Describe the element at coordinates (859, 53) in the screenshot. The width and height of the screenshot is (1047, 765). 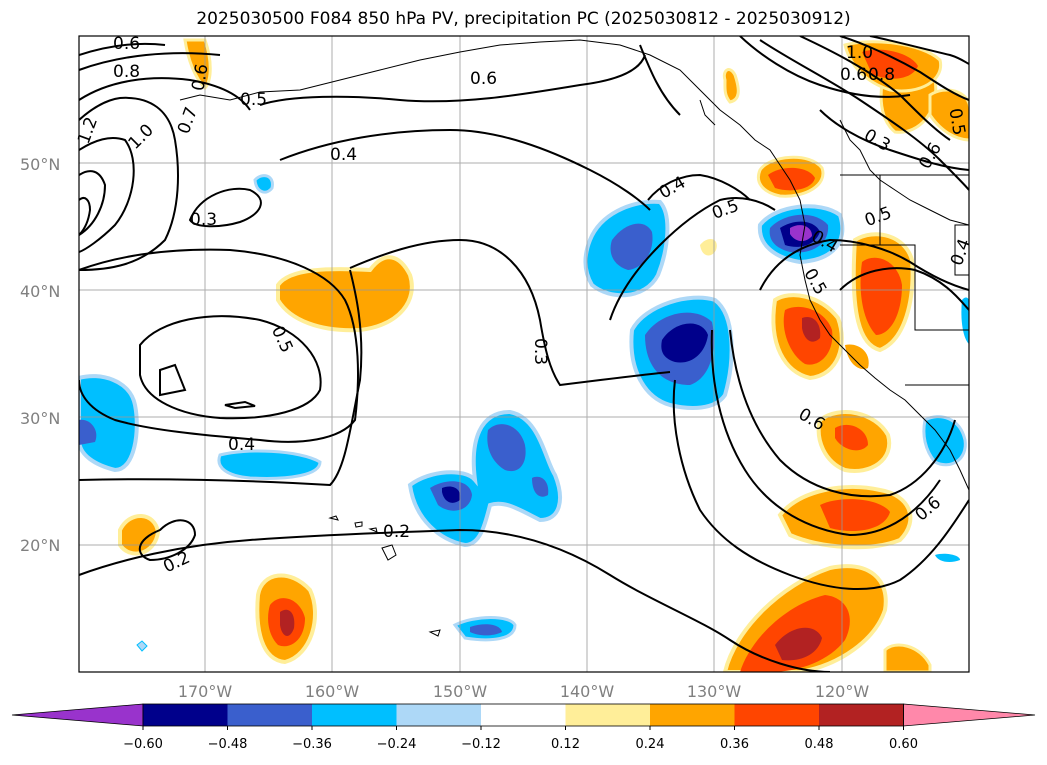
I see `contour-label: 1.0` at that location.